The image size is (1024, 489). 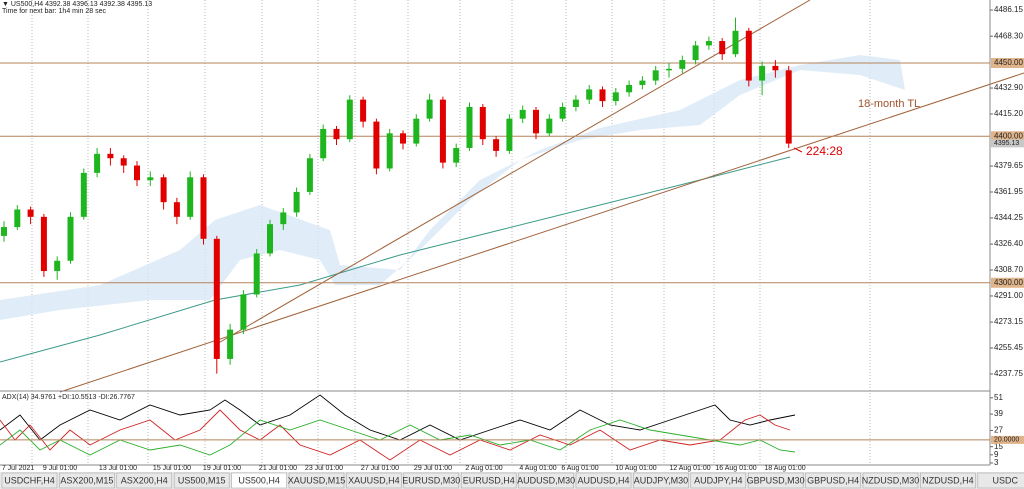 I want to click on tab-label: AUDUSD,H4, so click(x=603, y=480).